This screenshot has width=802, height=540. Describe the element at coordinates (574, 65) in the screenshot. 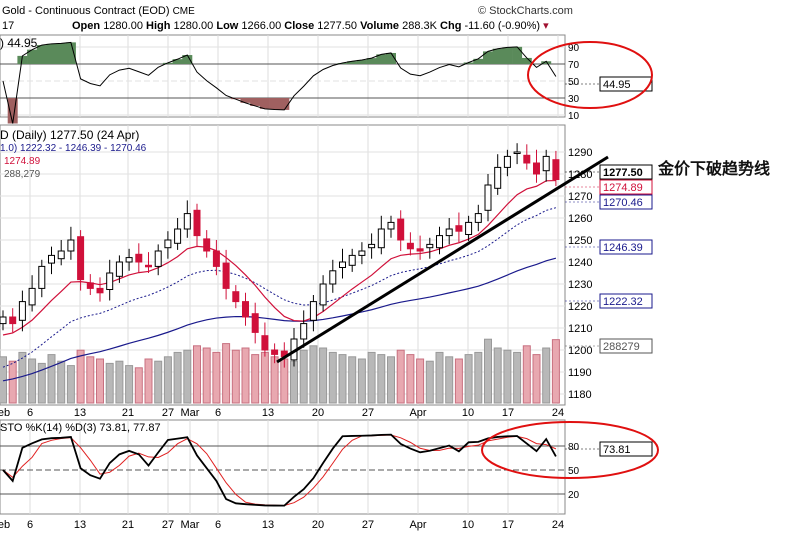

I see `rsi-tick-label: 70` at that location.